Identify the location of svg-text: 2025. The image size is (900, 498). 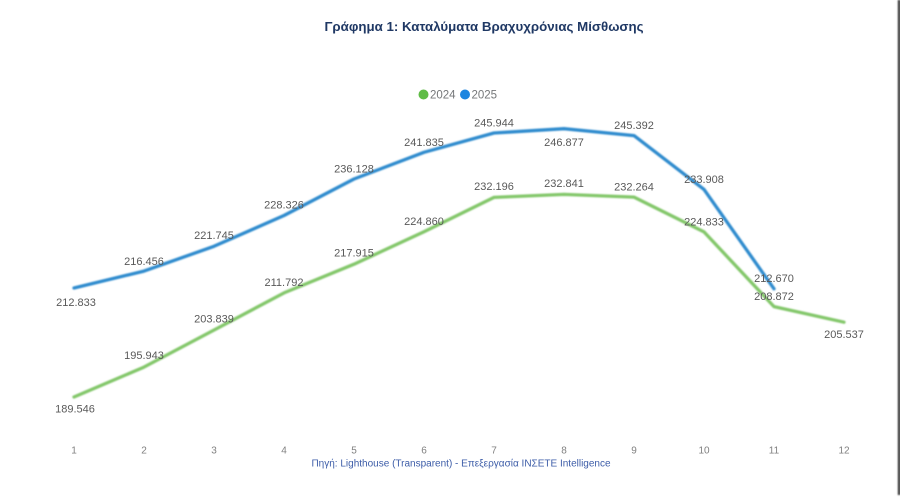
(485, 96).